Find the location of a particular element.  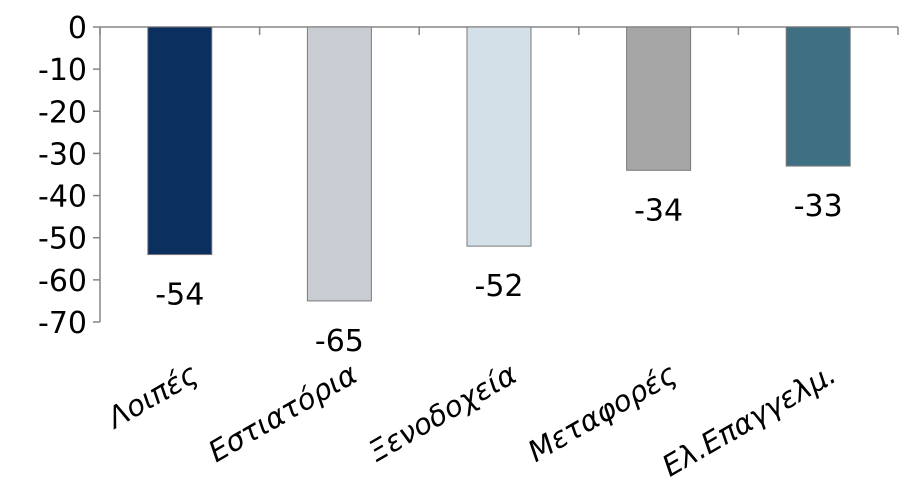

y-tick-label: -10 is located at coordinates (62, 70).